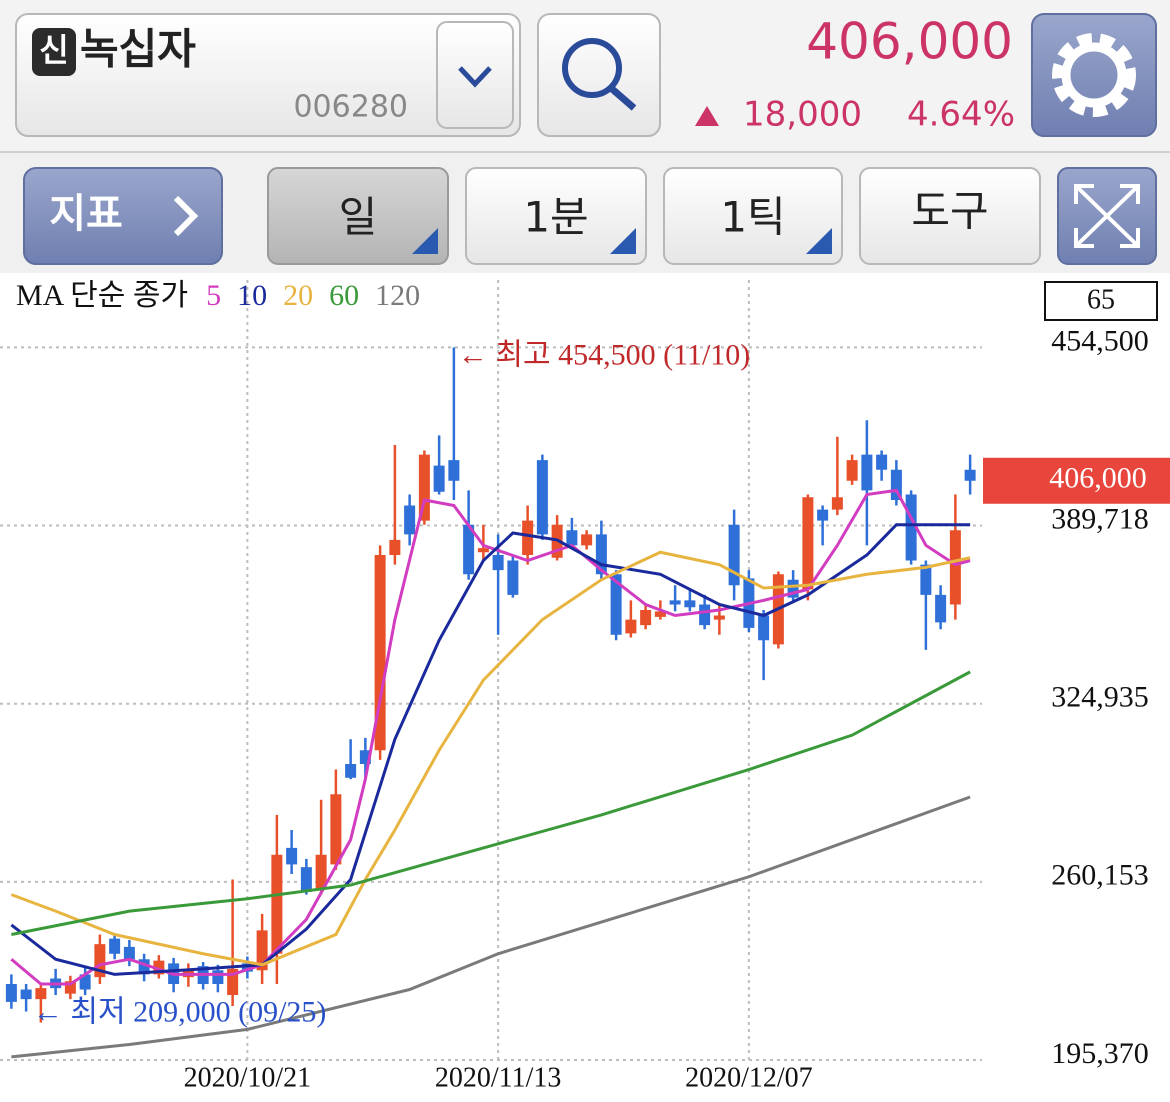 The width and height of the screenshot is (1170, 1102). I want to click on y-tick-label: 260,153, so click(1100, 875).